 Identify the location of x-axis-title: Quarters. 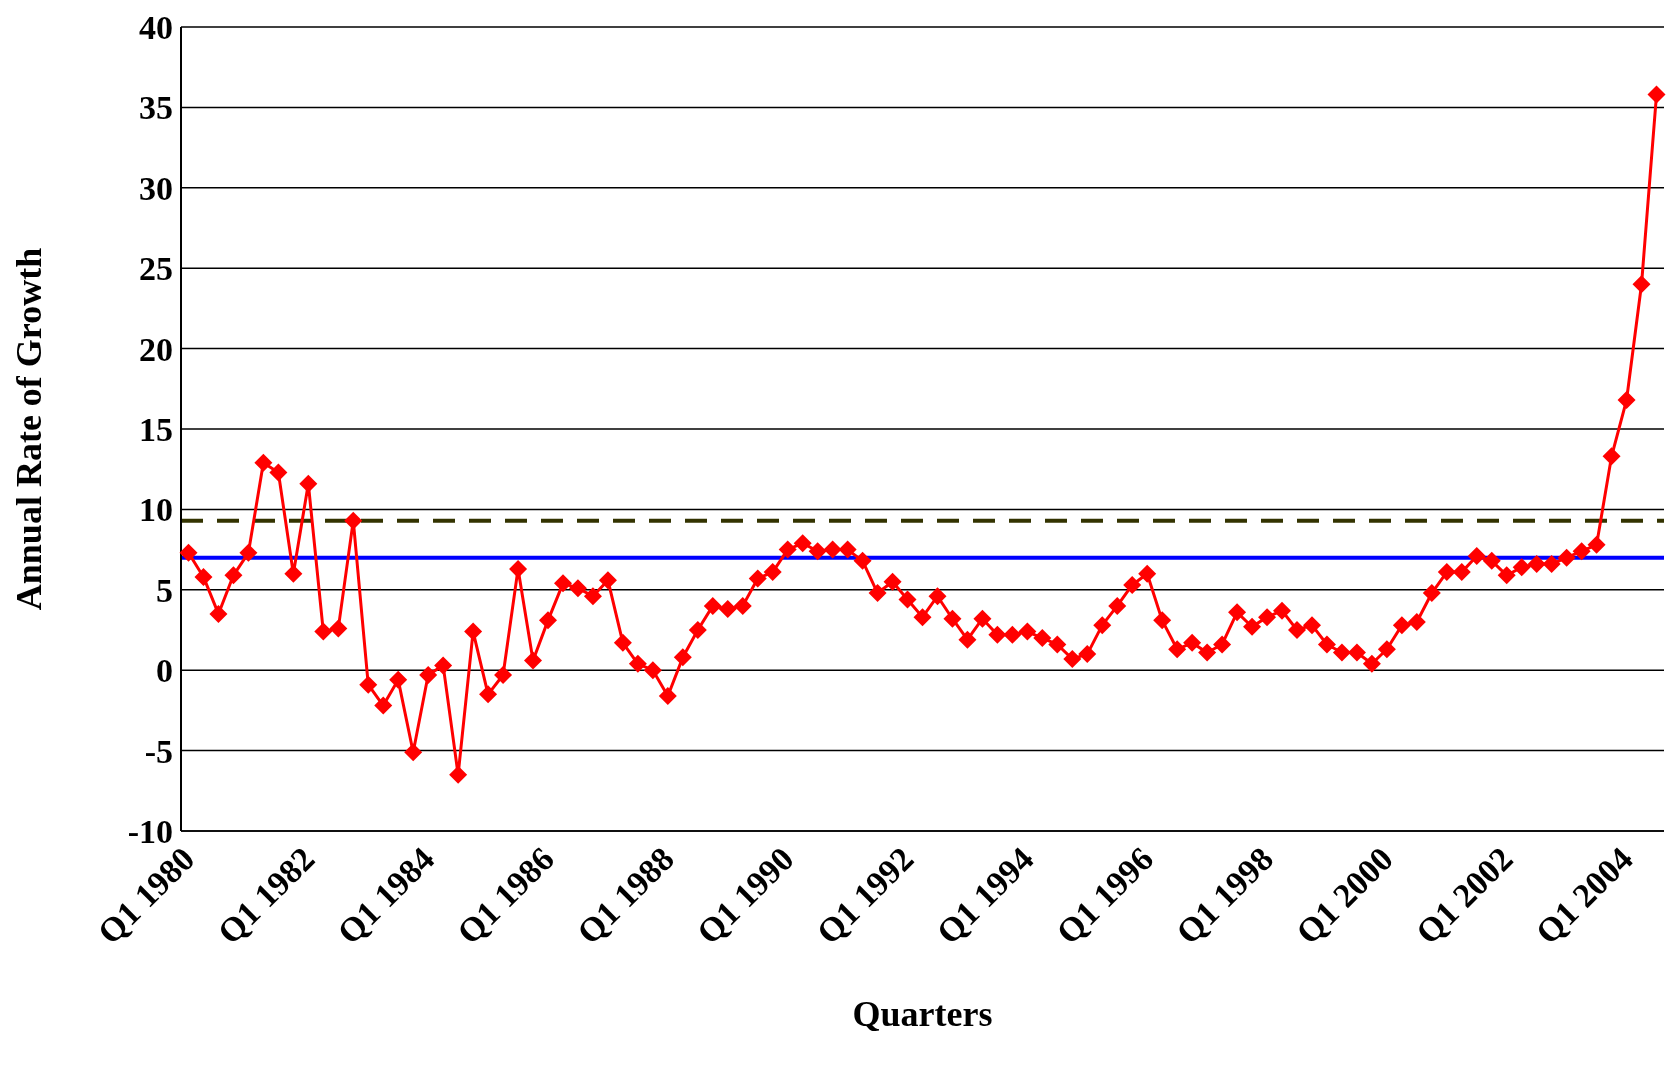
(922, 1014).